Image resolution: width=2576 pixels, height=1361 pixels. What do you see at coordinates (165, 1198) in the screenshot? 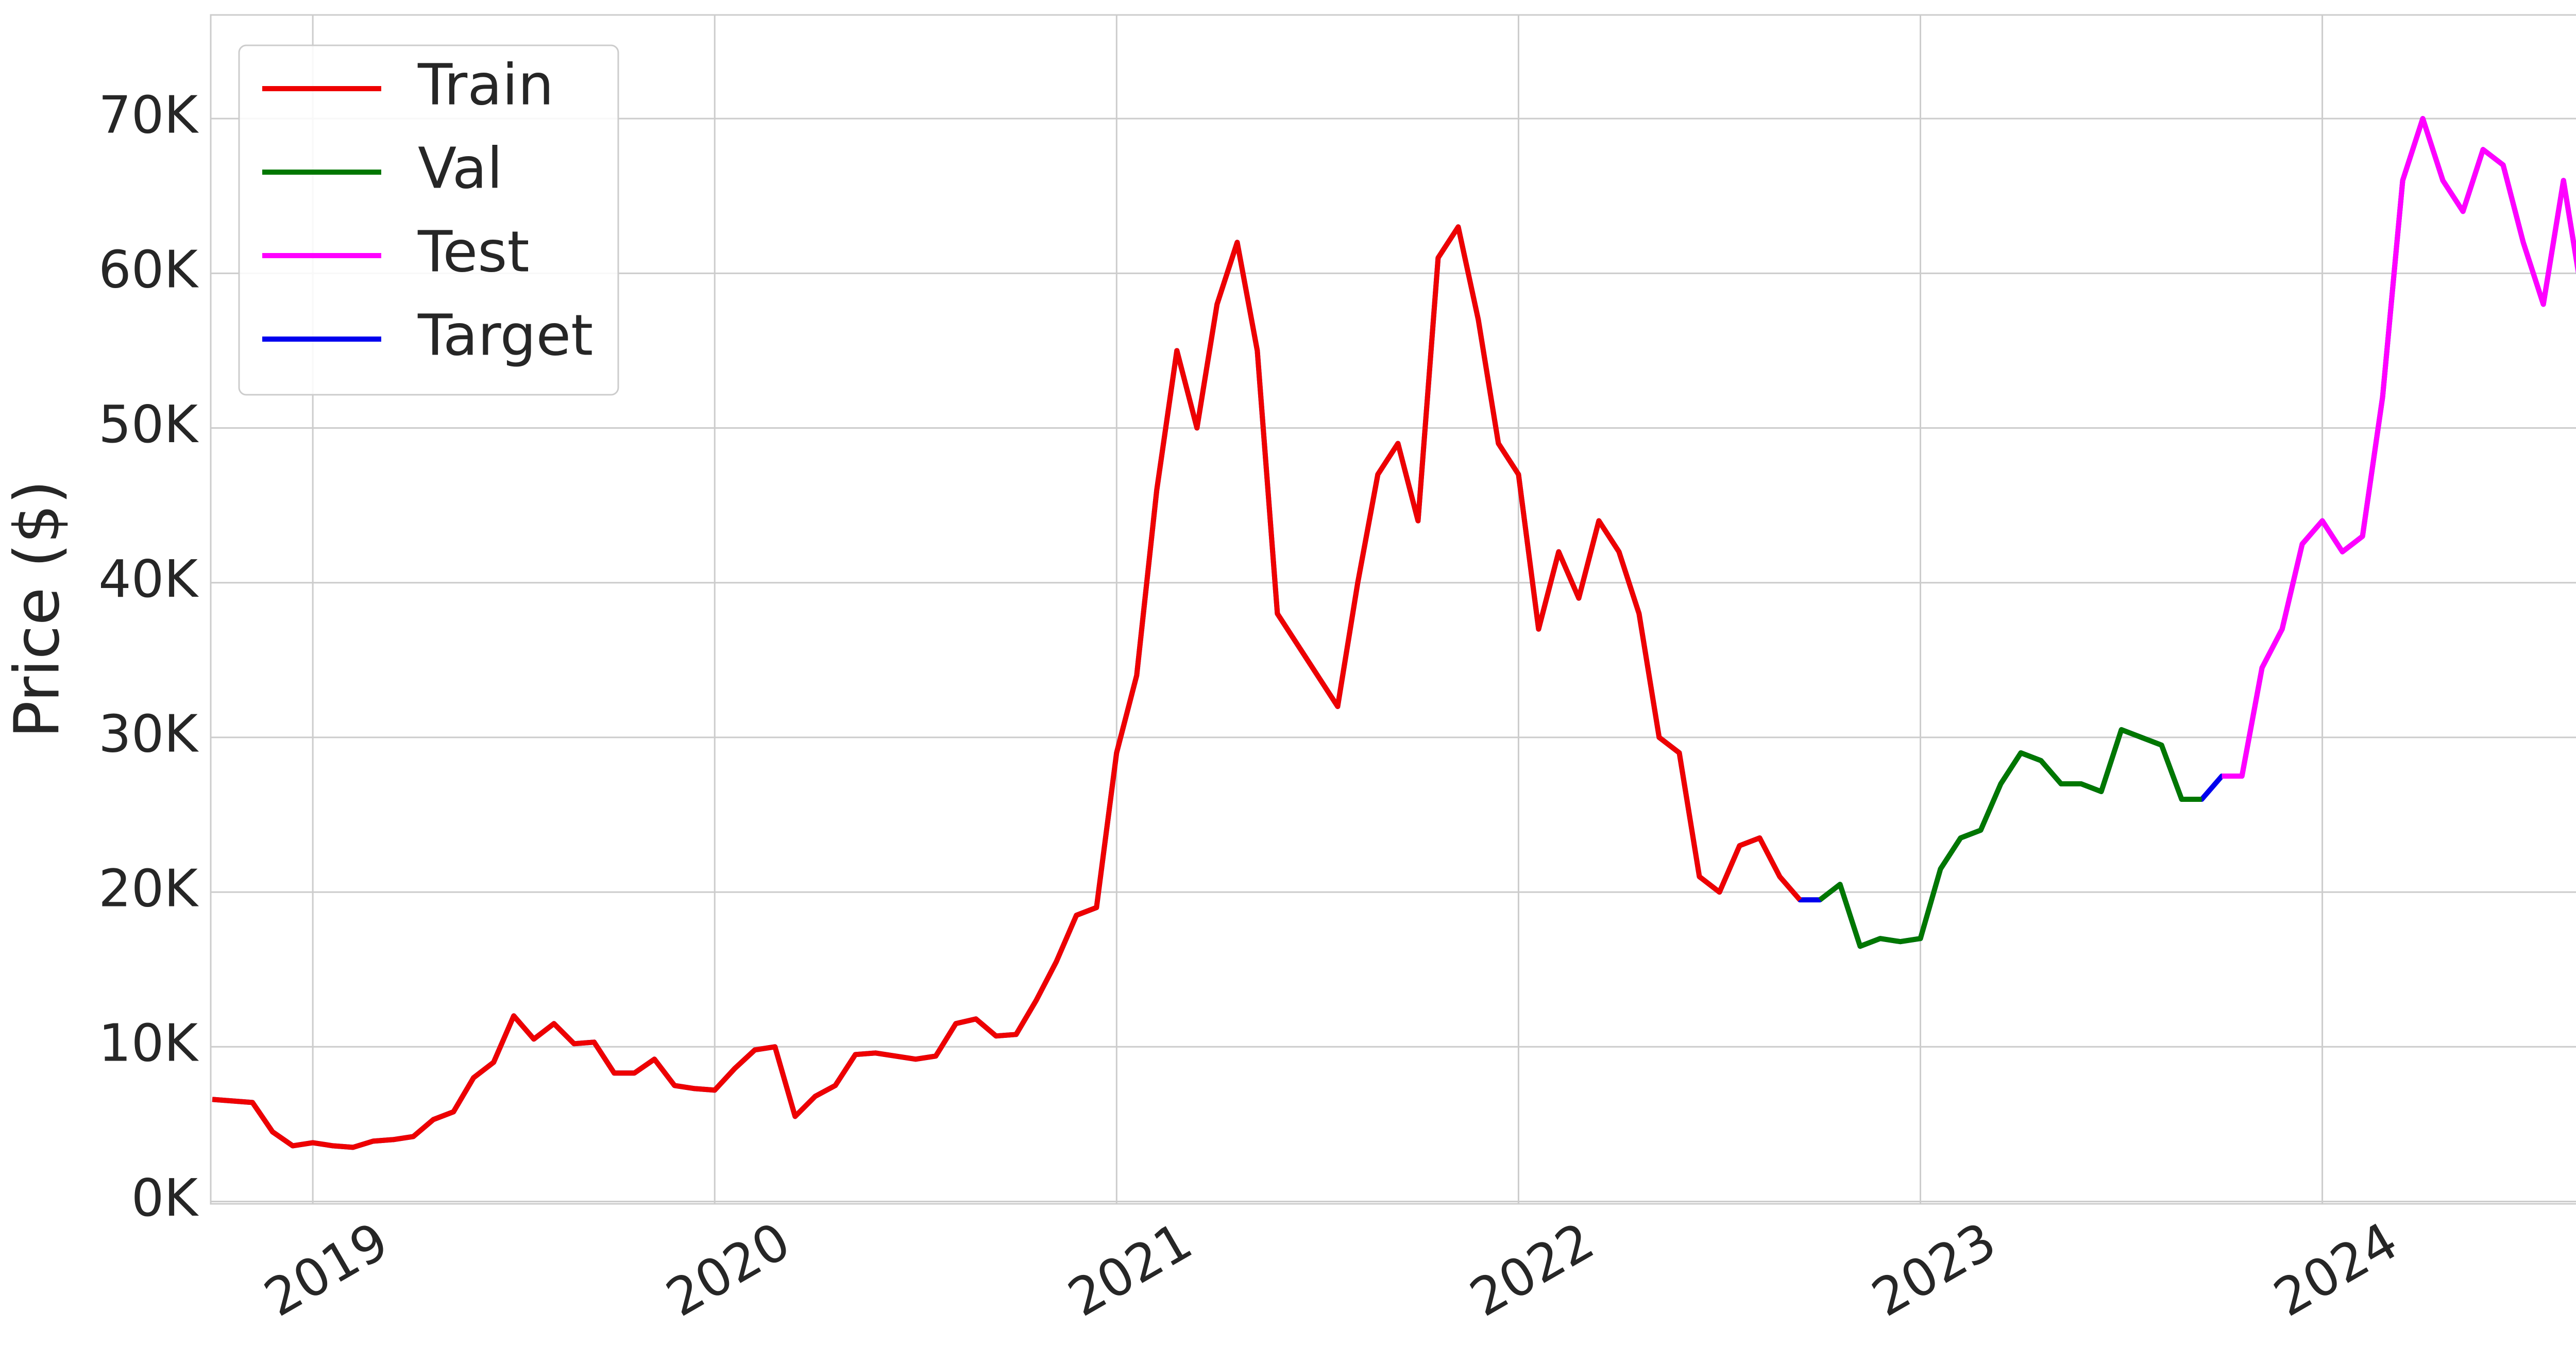
I see `y-tick-label: 0K` at bounding box center [165, 1198].